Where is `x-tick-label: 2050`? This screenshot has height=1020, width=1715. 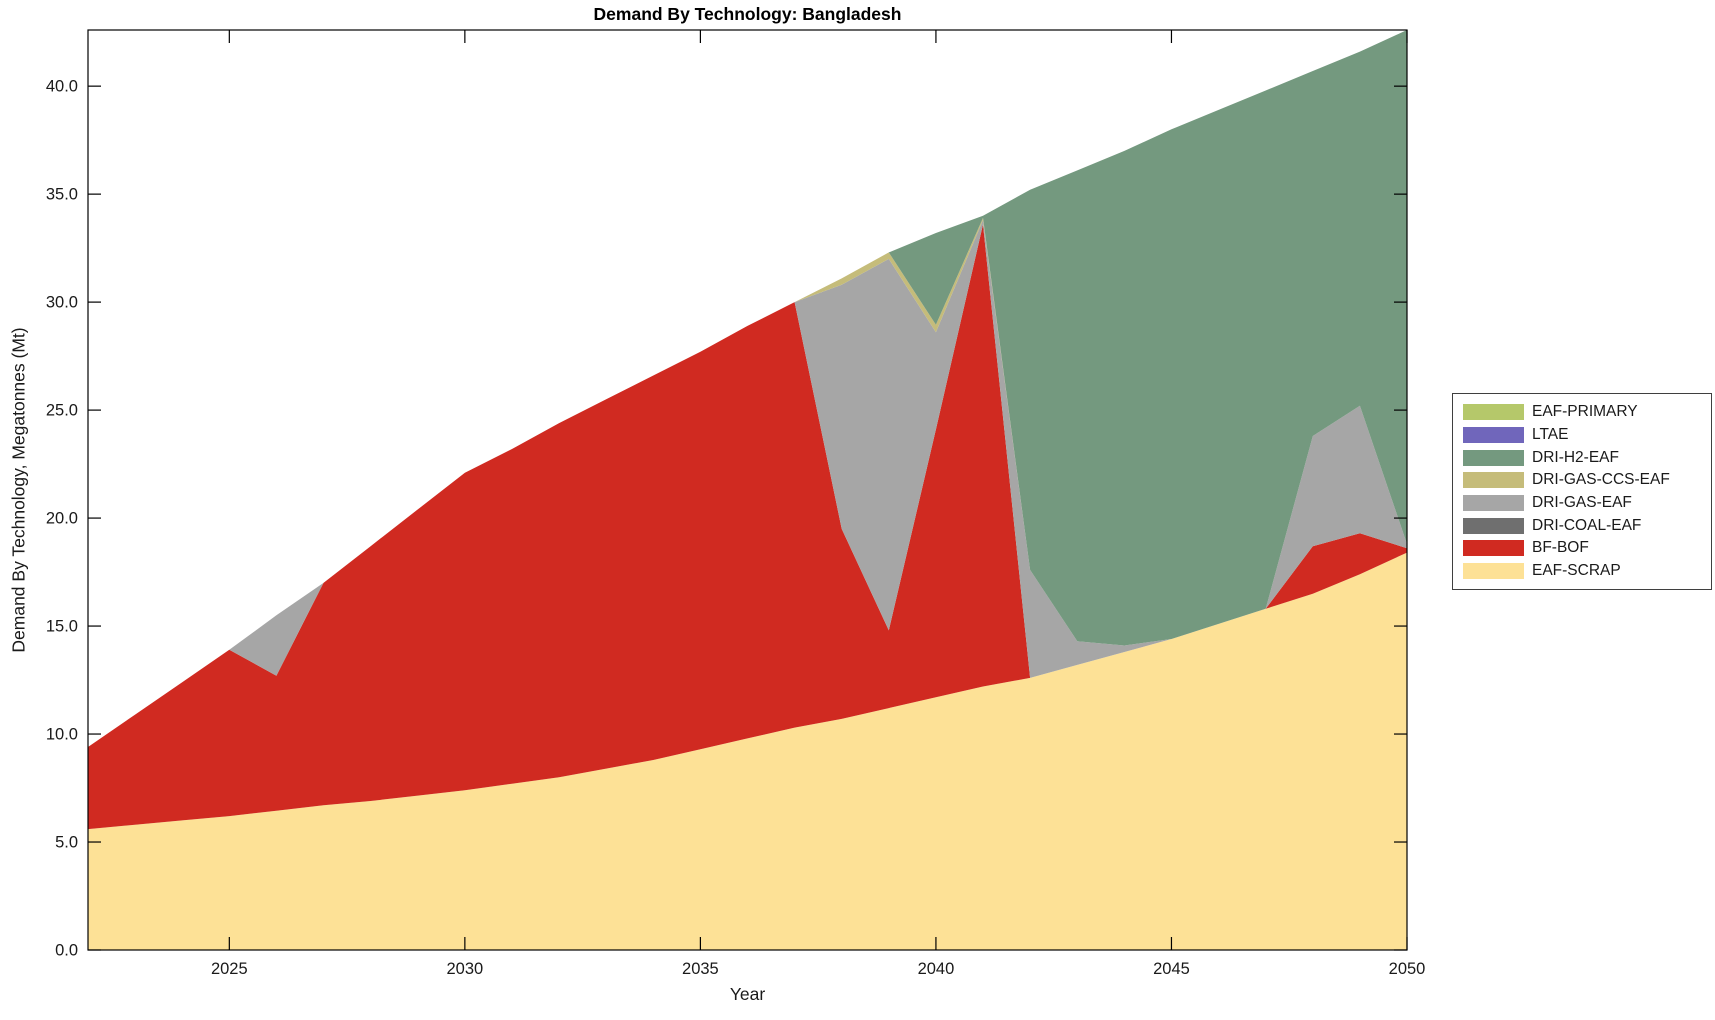 x-tick-label: 2050 is located at coordinates (1407, 969).